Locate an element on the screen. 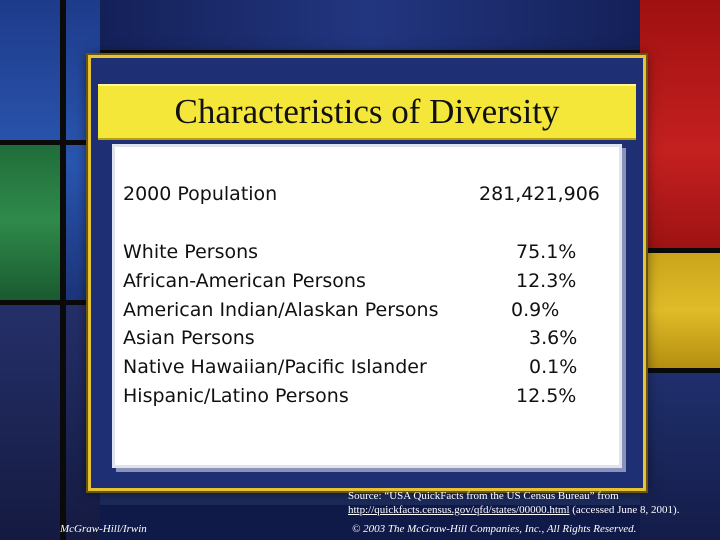 Image resolution: width=720 pixels, height=540 pixels. group-label: White Persons is located at coordinates (191, 252).